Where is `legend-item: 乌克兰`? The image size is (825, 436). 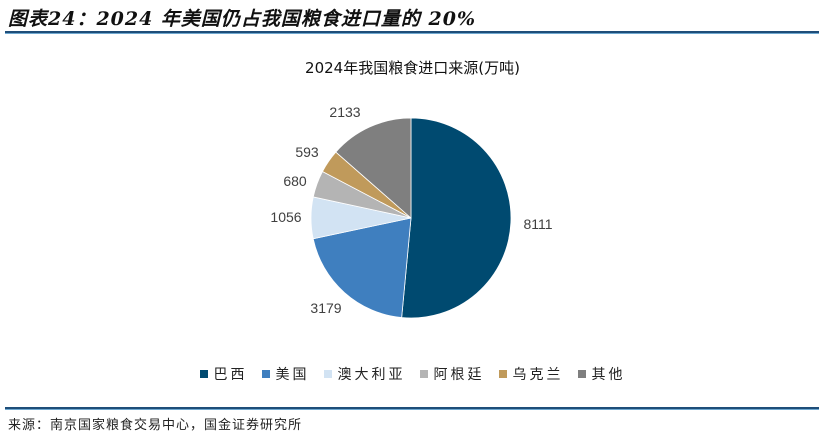
legend-item: 乌克兰 is located at coordinates (531, 374).